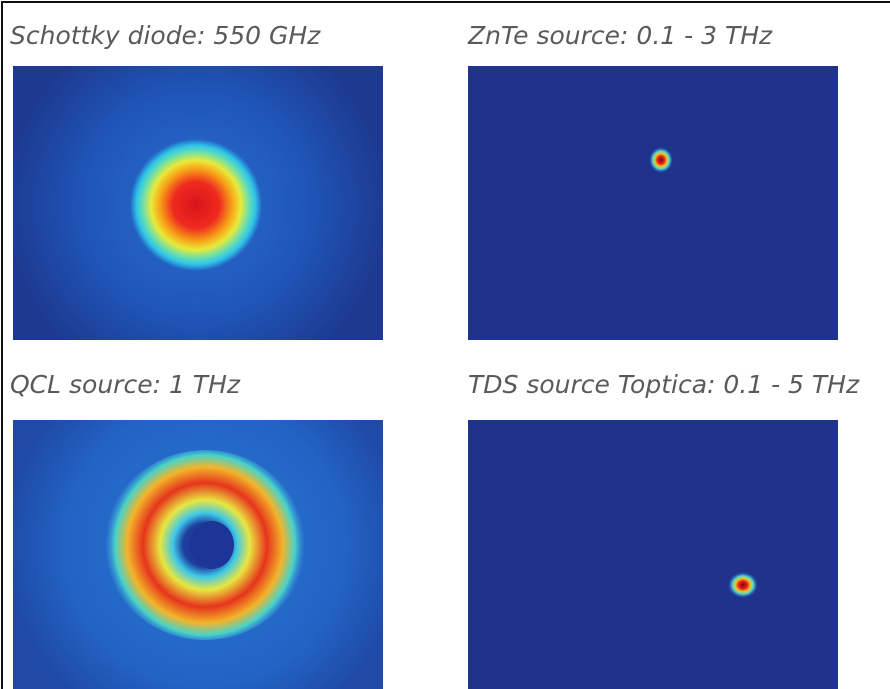 This screenshot has width=890, height=689. I want to click on caption: ZnTe source: 0.1 - 3 THz, so click(620, 35).